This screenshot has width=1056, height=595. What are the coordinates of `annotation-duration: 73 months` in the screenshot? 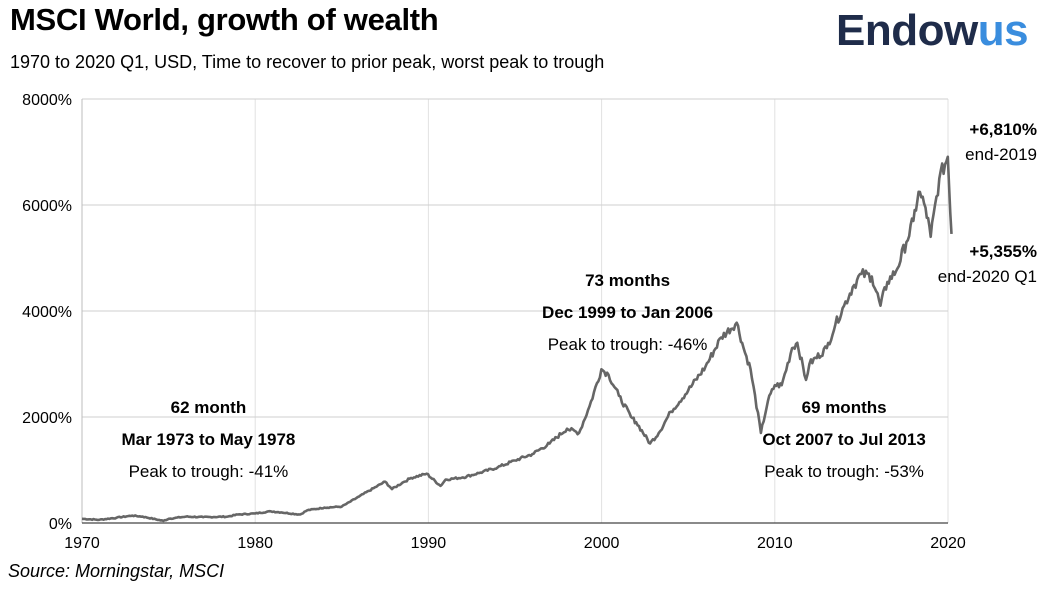 It's located at (627, 280).